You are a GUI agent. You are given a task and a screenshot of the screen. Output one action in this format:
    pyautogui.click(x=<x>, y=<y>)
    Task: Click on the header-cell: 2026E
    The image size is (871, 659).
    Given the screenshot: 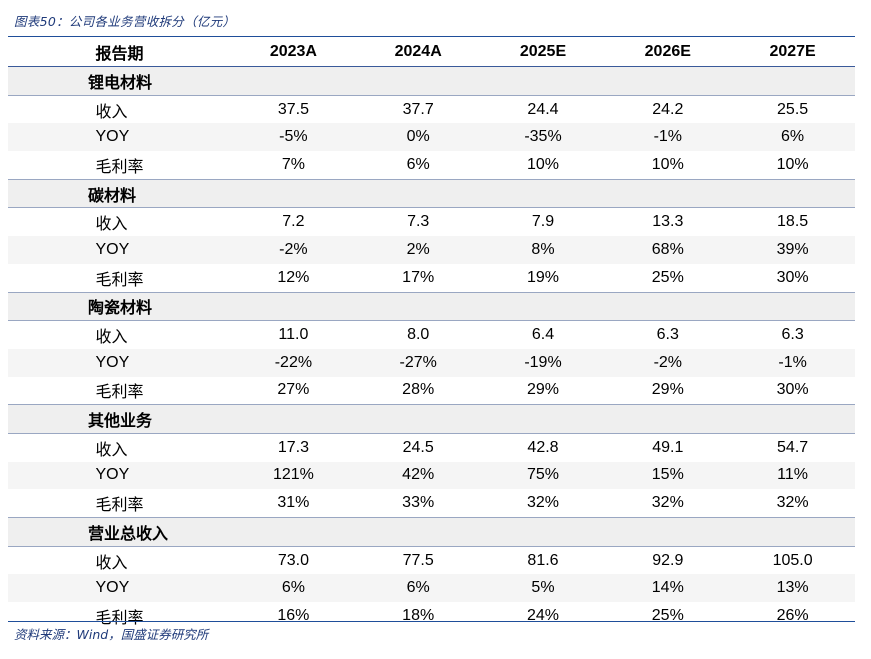 What is the action you would take?
    pyautogui.click(x=668, y=52)
    